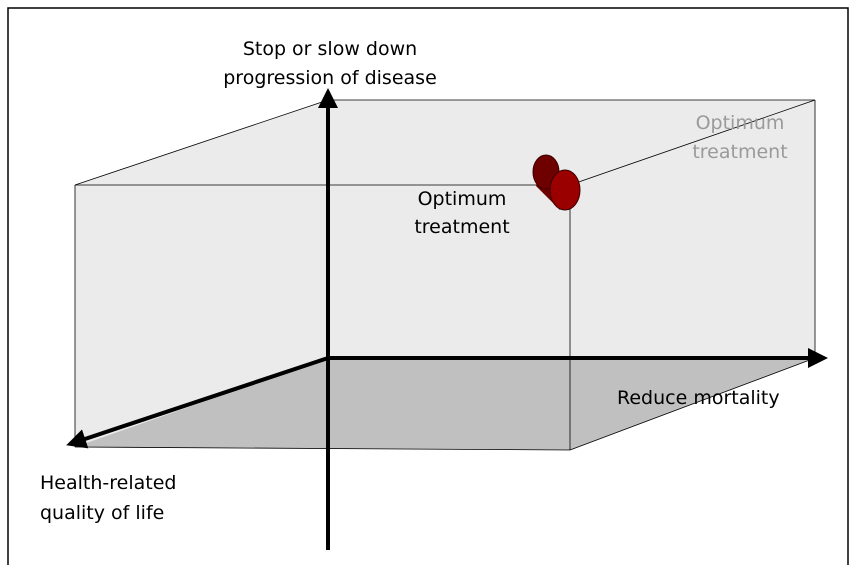 This screenshot has width=850, height=565. Describe the element at coordinates (108, 483) in the screenshot. I see `depth-axis-label: Health-related` at that location.